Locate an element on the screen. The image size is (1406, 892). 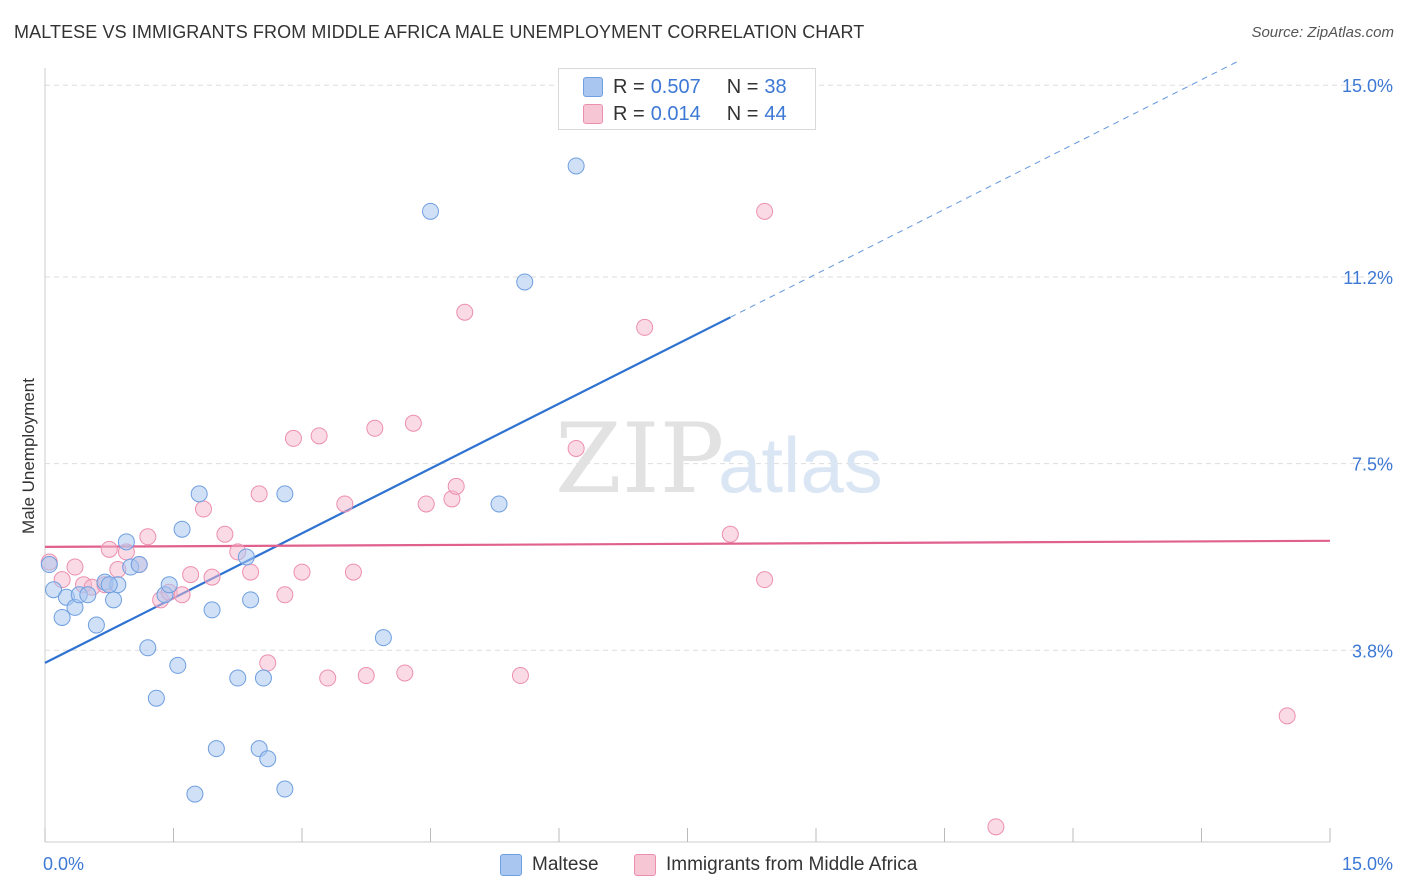
legend-r-value: 0.014 is located at coordinates (675, 113).